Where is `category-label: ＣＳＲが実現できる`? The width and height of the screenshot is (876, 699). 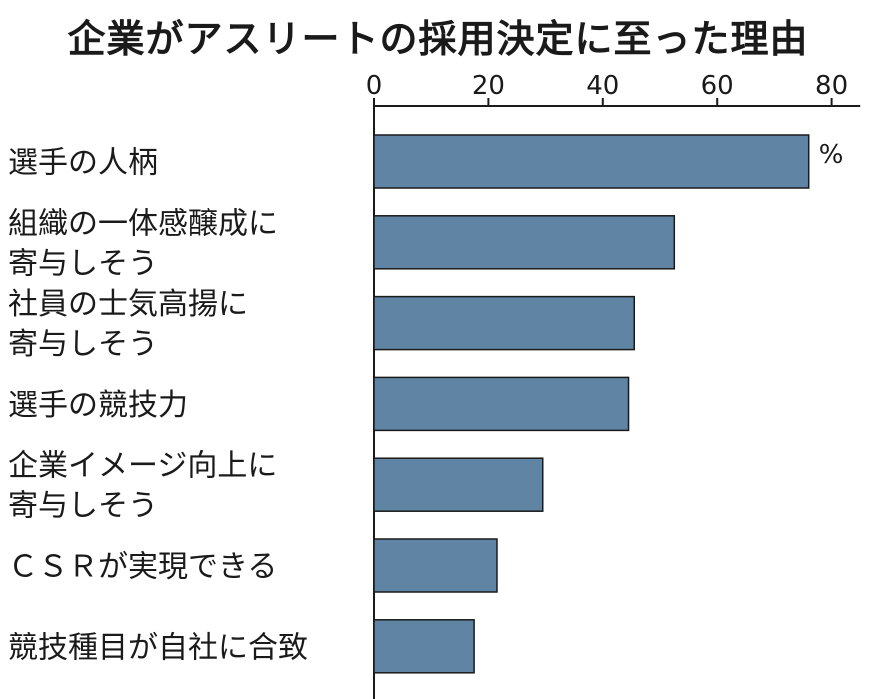
category-label: ＣＳＲが実現できる is located at coordinates (142, 567).